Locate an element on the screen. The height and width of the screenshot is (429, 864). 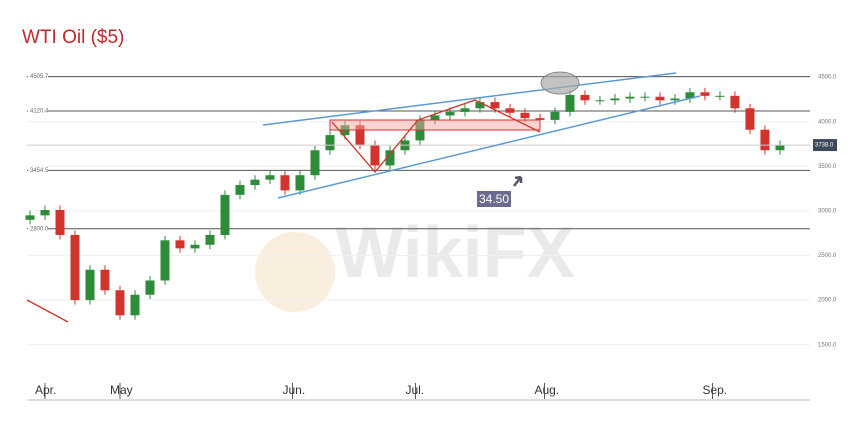
annotation-box is located at coordinates (494, 199).